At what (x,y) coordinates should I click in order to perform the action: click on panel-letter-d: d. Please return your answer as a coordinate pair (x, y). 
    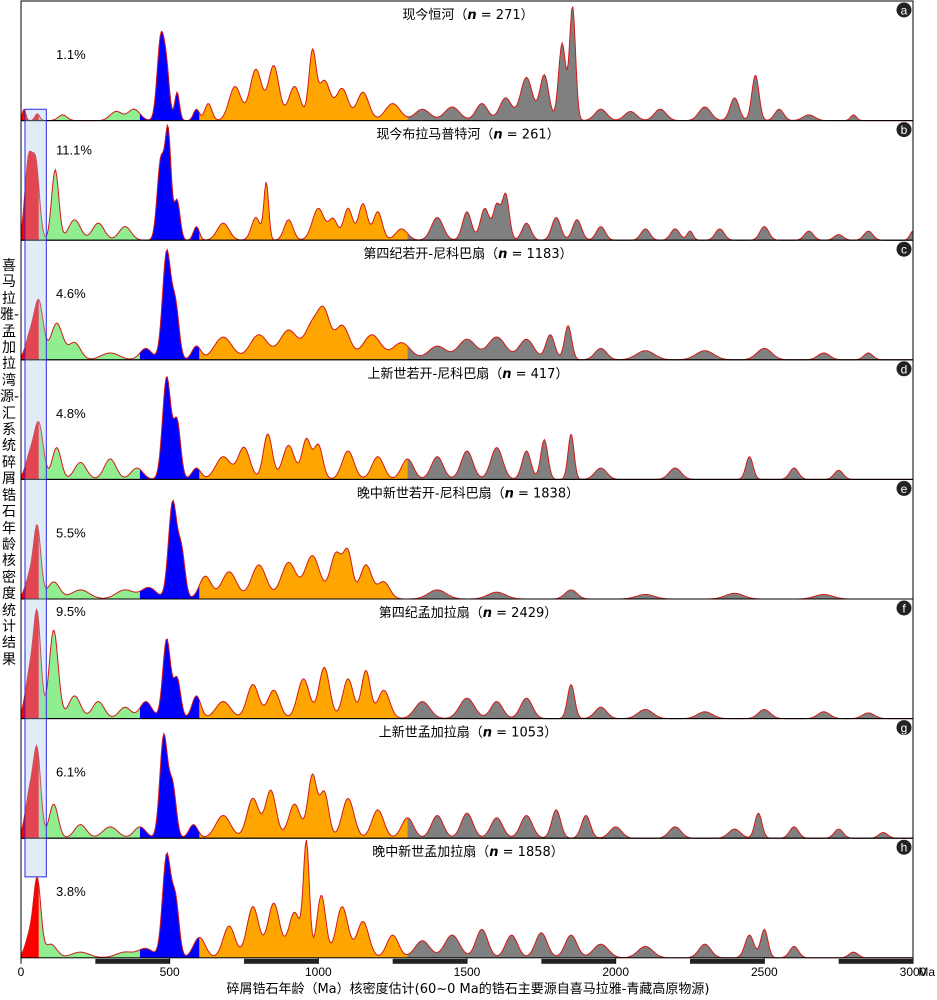
    Looking at the image, I should click on (904, 369).